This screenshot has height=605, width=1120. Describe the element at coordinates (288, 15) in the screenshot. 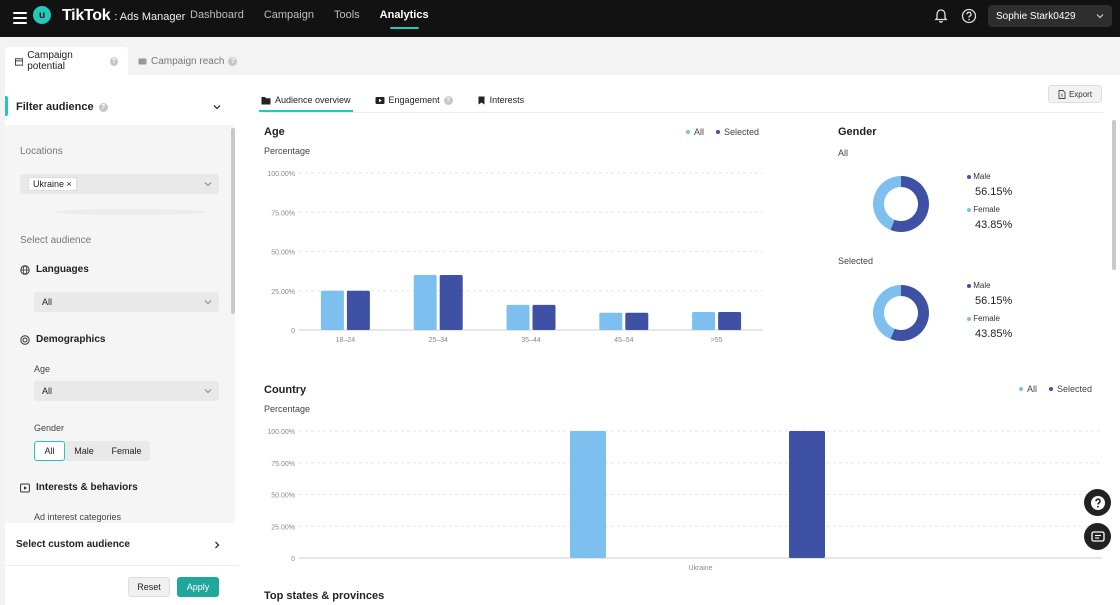

I see `nav-campaign: Campaign` at that location.